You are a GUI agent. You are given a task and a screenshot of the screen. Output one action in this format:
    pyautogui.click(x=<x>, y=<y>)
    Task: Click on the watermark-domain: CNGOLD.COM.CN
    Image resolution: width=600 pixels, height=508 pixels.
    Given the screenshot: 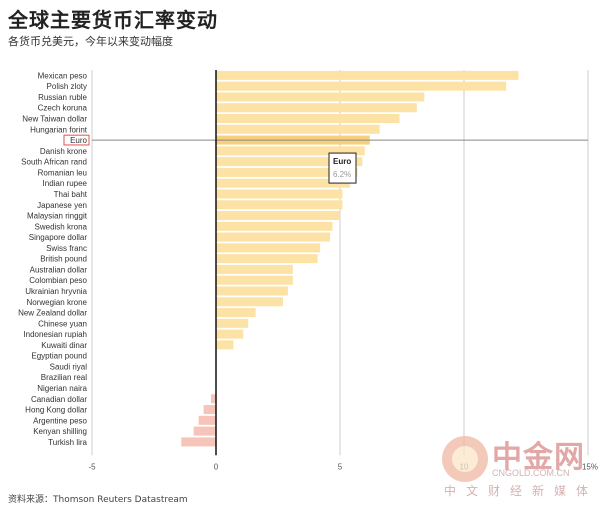 What is the action you would take?
    pyautogui.click(x=531, y=473)
    